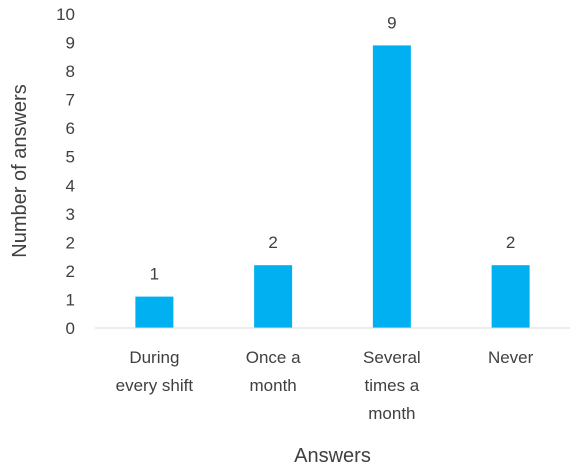 The height and width of the screenshot is (472, 583). Describe the element at coordinates (332, 456) in the screenshot. I see `x-axis-title: Answers` at that location.